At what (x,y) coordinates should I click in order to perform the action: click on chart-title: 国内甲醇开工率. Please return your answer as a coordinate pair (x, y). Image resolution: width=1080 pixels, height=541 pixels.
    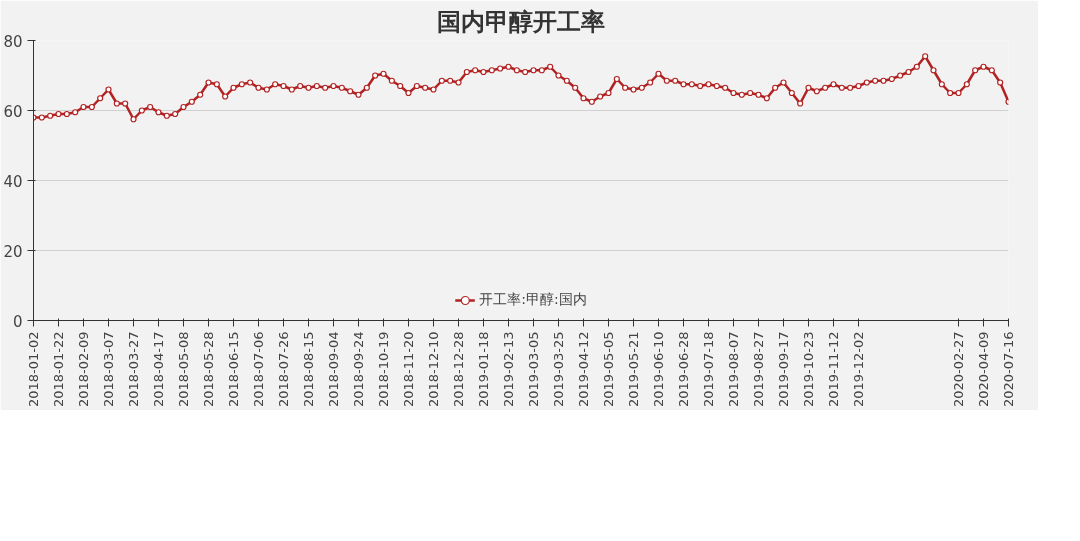
    Looking at the image, I should click on (521, 21).